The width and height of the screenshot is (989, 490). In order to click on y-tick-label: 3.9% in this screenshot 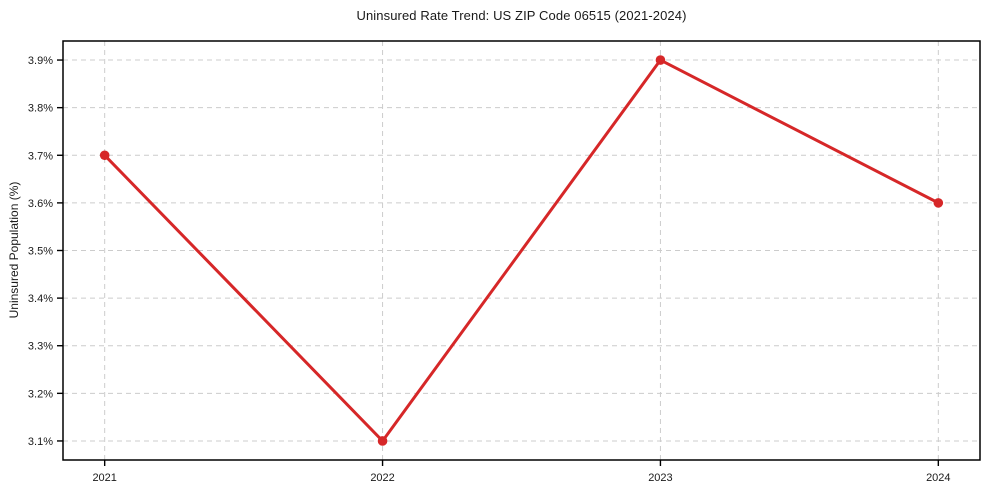, I will do `click(40, 61)`.